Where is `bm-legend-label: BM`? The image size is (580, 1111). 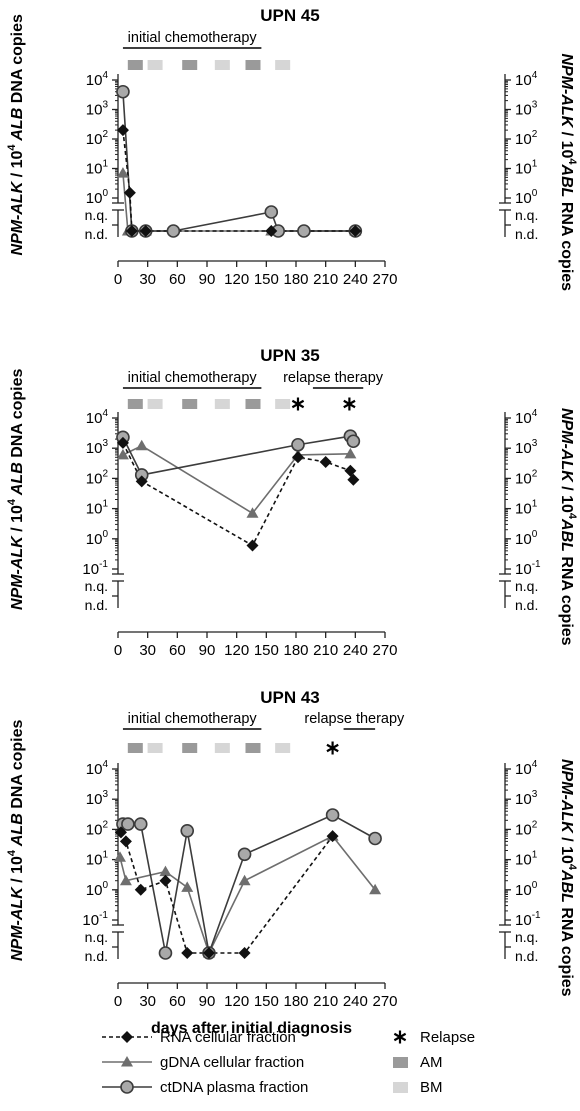 bm-legend-label: BM is located at coordinates (431, 1087).